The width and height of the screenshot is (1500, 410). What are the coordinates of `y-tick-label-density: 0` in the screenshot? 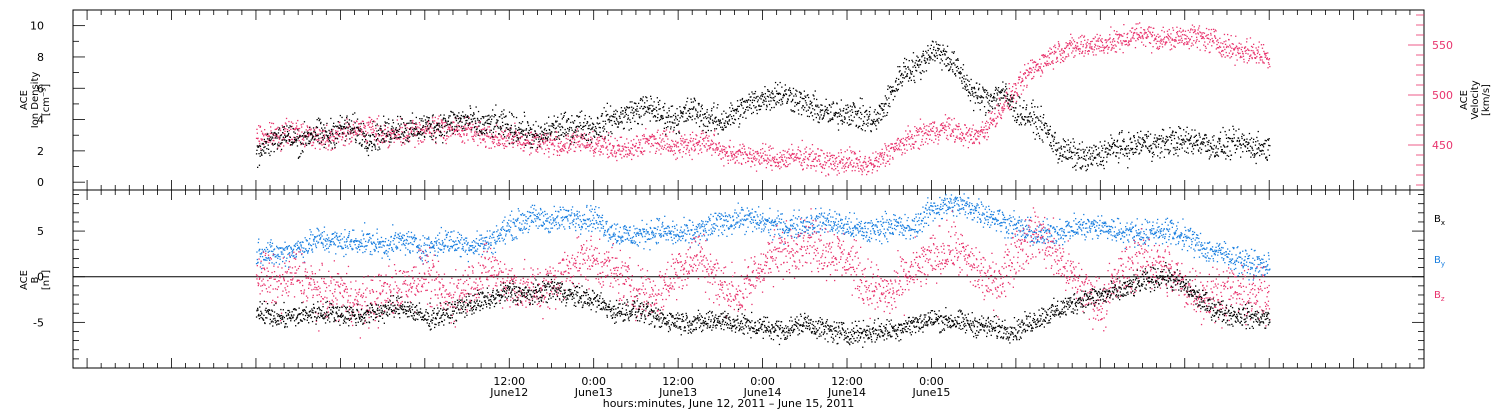 It's located at (40, 182).